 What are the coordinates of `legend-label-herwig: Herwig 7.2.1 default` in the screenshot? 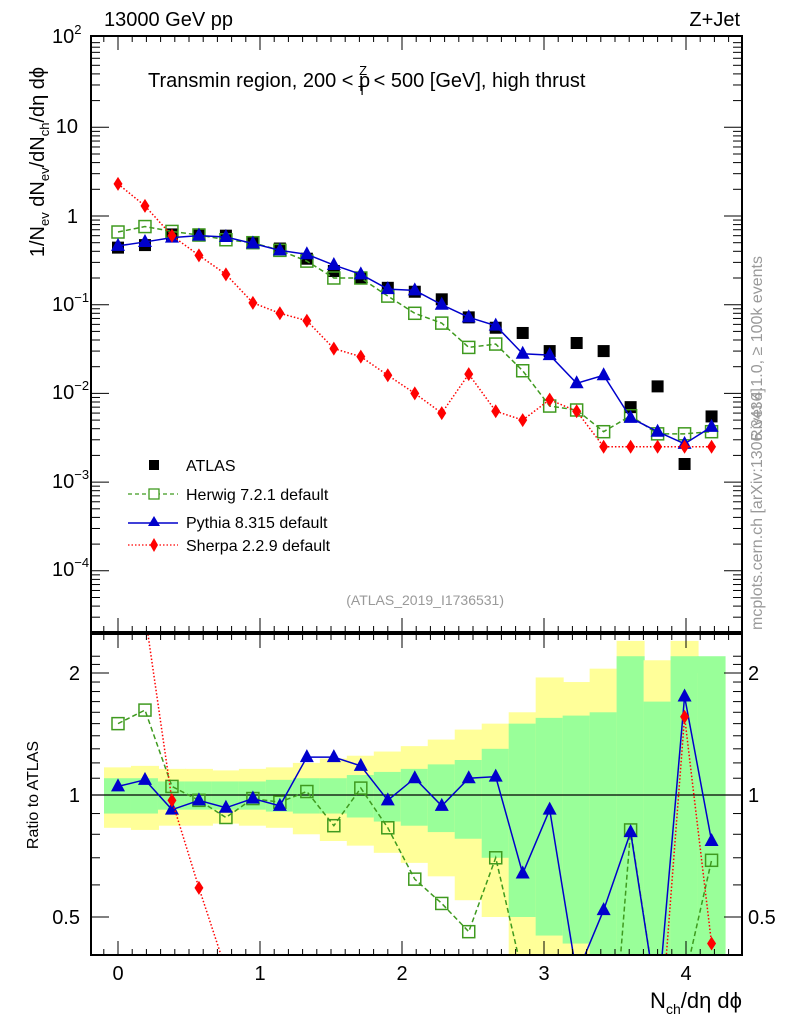 It's located at (257, 495).